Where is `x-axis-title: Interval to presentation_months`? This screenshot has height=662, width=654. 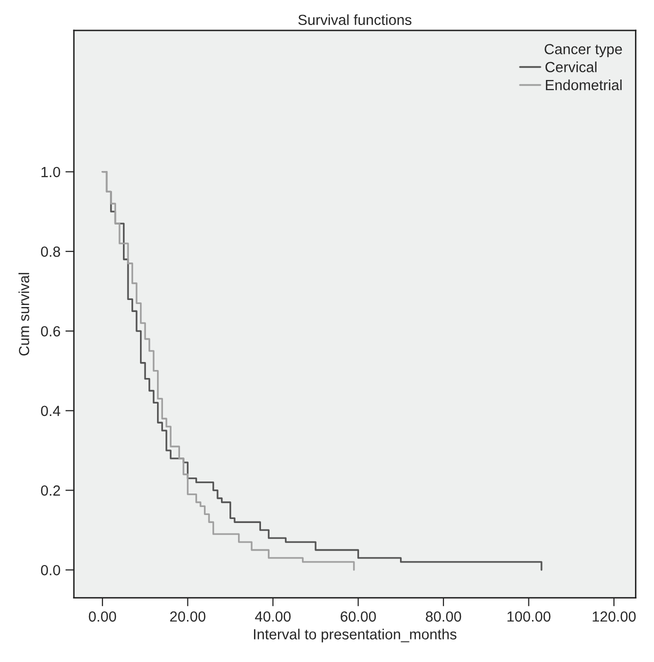 x-axis-title: Interval to presentation_months is located at coordinates (355, 635).